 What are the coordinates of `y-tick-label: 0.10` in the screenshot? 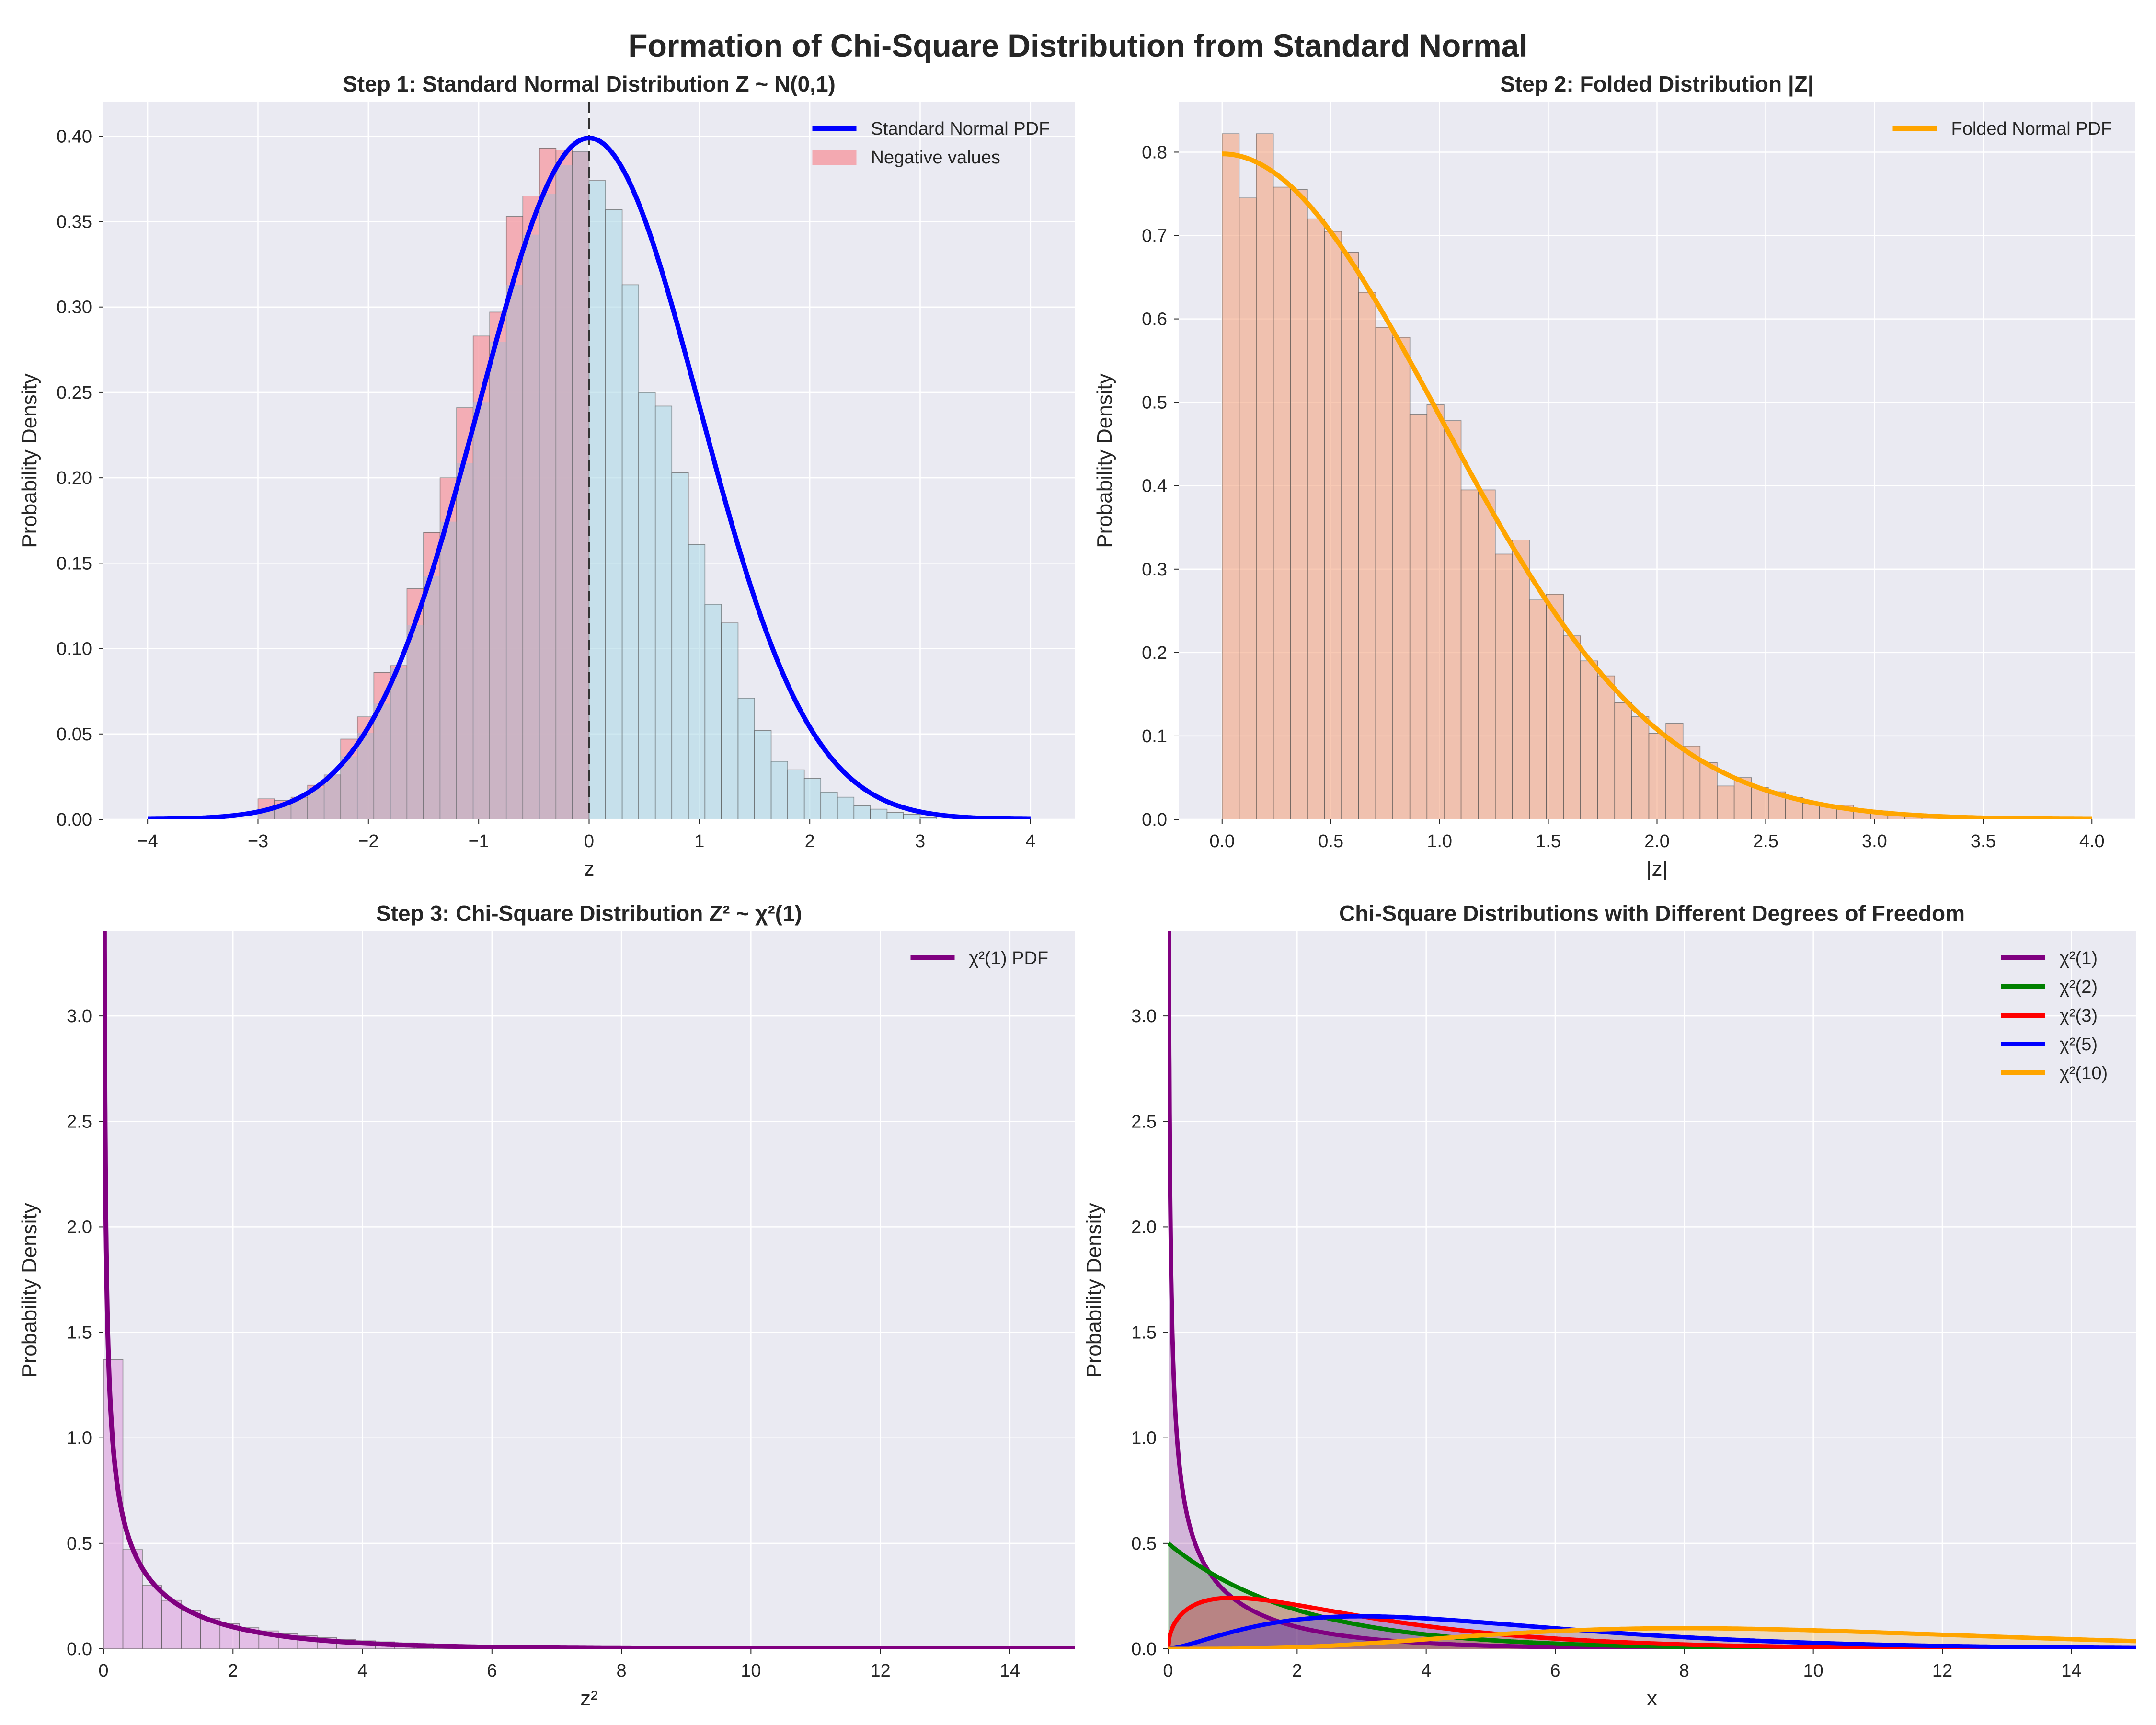 It's located at (74, 649).